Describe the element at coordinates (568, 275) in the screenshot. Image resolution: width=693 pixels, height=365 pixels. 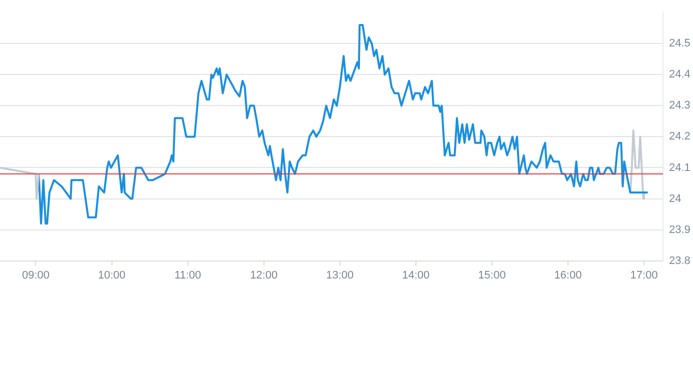
I see `x-tick-label: 16:00` at that location.